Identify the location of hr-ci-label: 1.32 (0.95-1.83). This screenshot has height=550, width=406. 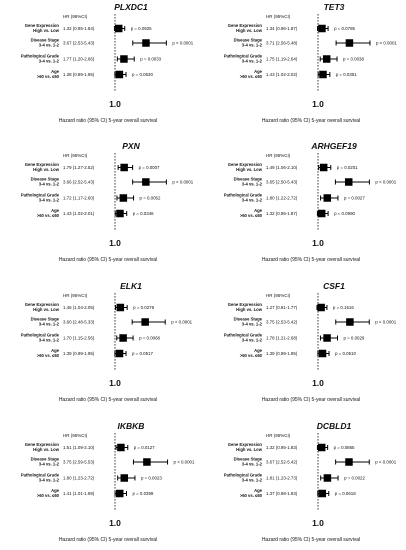
(282, 447).